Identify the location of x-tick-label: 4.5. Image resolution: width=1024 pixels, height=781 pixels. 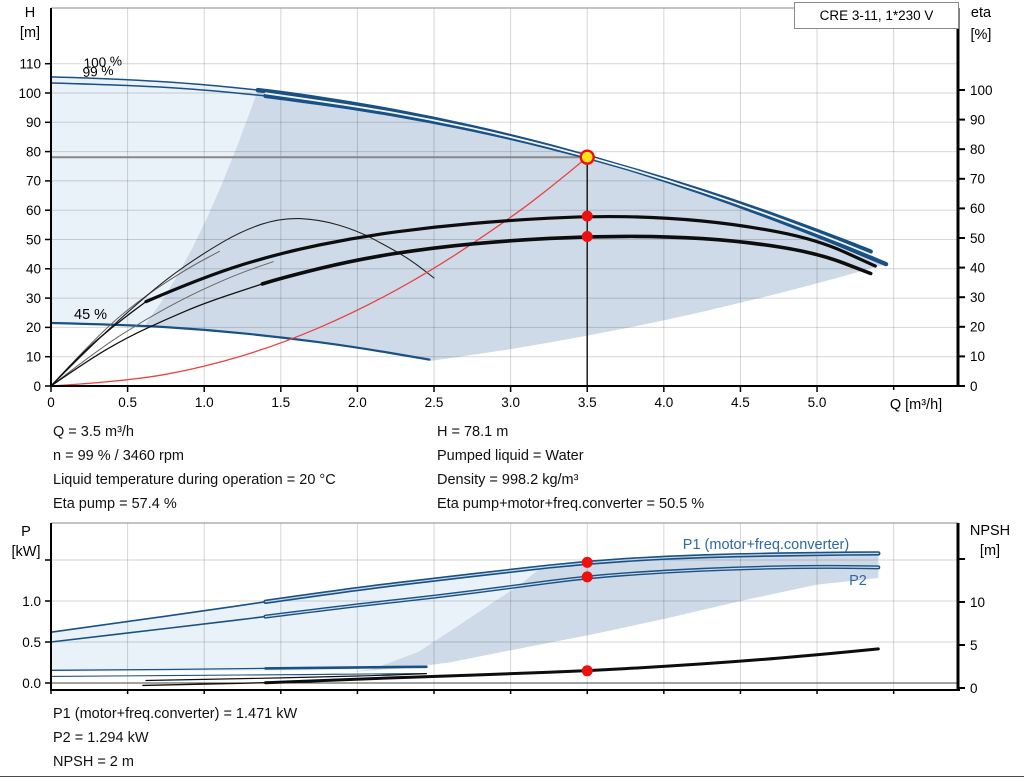
(740, 402).